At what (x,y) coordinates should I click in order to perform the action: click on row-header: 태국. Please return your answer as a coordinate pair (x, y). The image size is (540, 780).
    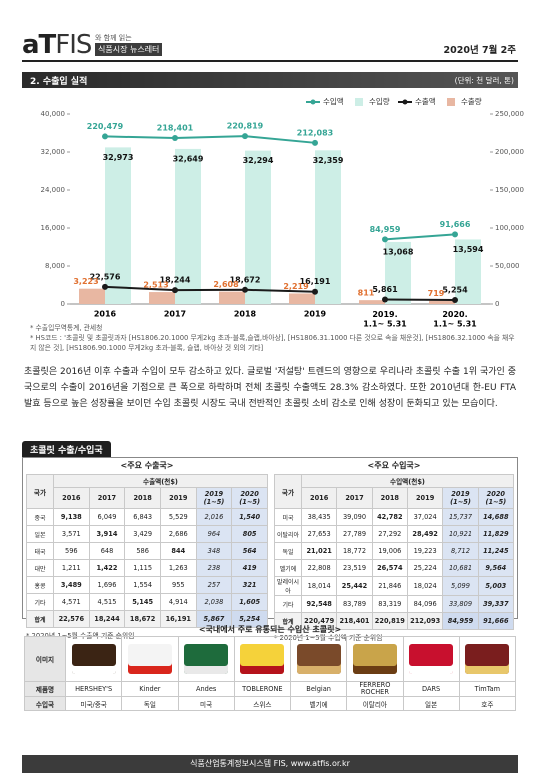
    Looking at the image, I should click on (40, 551).